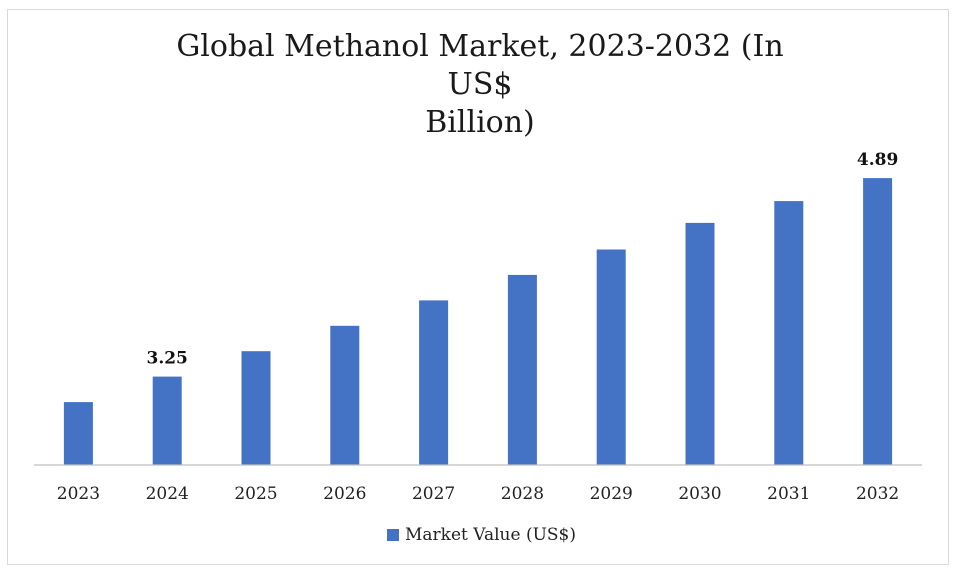 This screenshot has width=963, height=573. What do you see at coordinates (167, 420) in the screenshot?
I see `bar-2024` at bounding box center [167, 420].